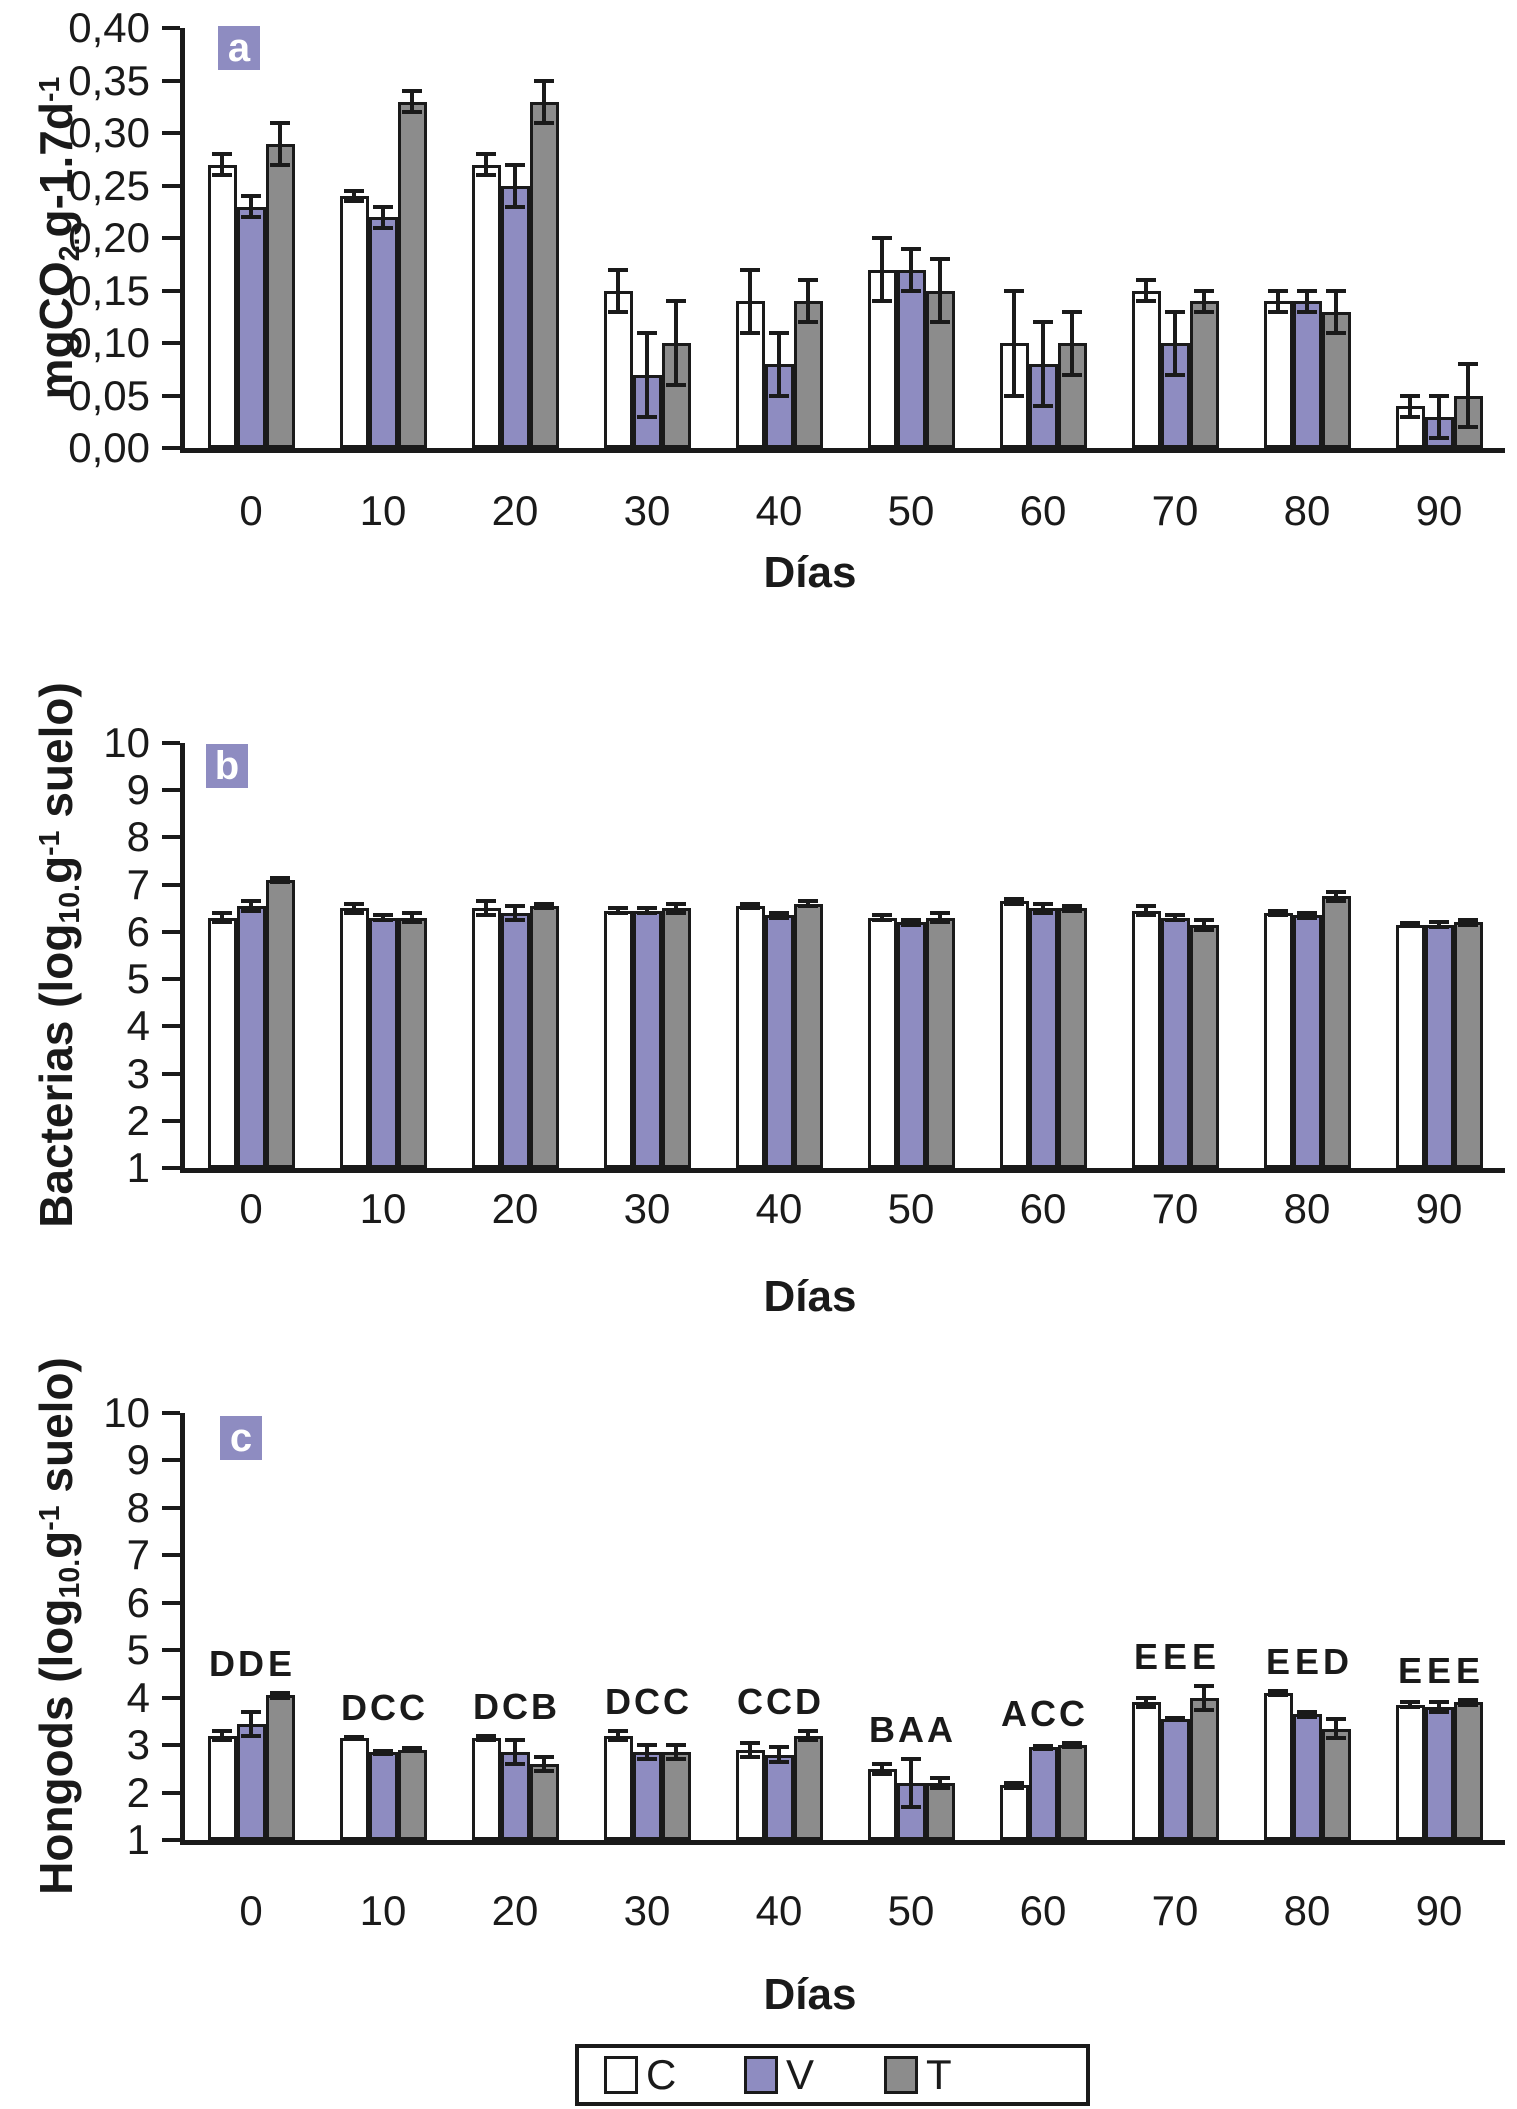  What do you see at coordinates (1307, 1208) in the screenshot?
I see `x-tick-label: 80` at bounding box center [1307, 1208].